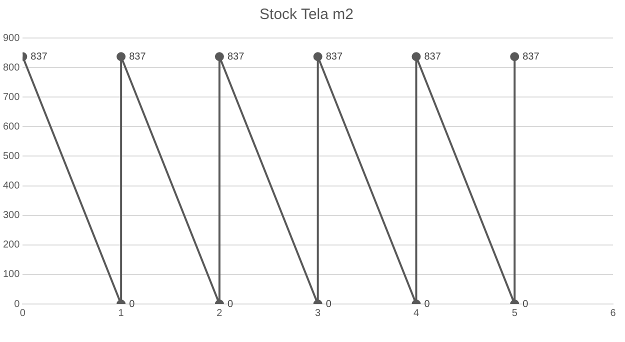 Image resolution: width=625 pixels, height=342 pixels. Describe the element at coordinates (307, 15) in the screenshot. I see `chart-title: Stock Tela m2` at that location.